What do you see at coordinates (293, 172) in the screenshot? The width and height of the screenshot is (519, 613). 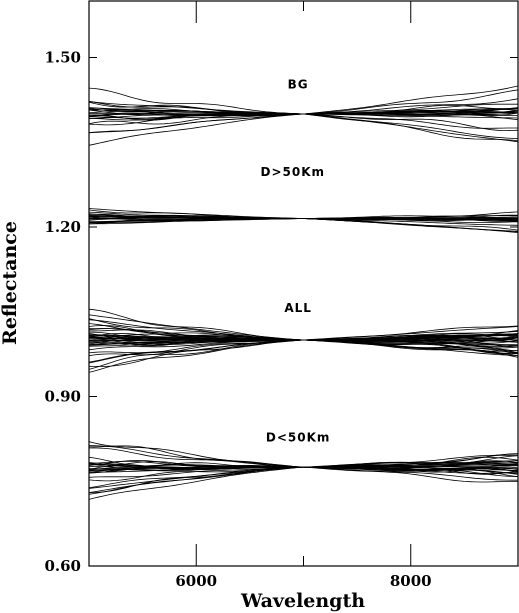 I see `group-label: D>50Km` at bounding box center [293, 172].